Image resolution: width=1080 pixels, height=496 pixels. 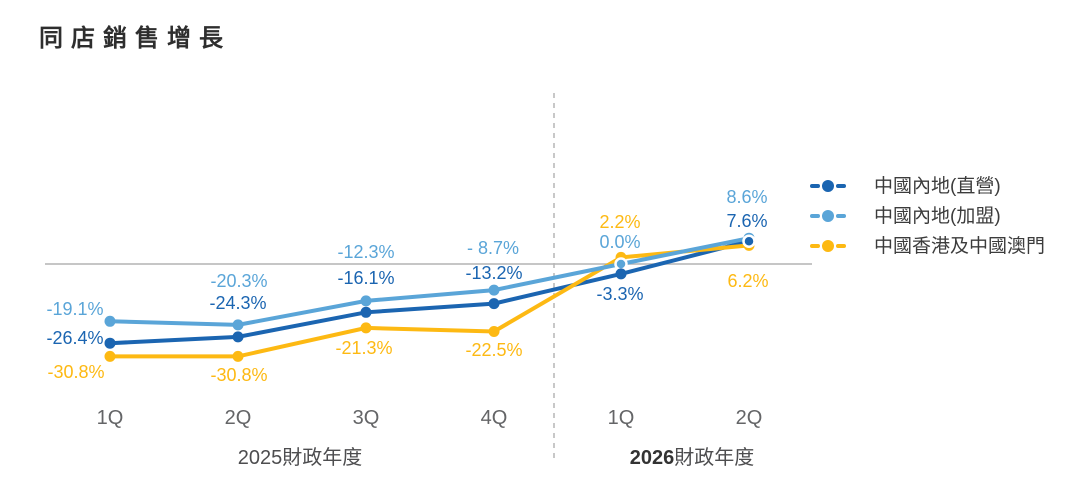 I want to click on data-label: -3.3%, so click(x=620, y=294).